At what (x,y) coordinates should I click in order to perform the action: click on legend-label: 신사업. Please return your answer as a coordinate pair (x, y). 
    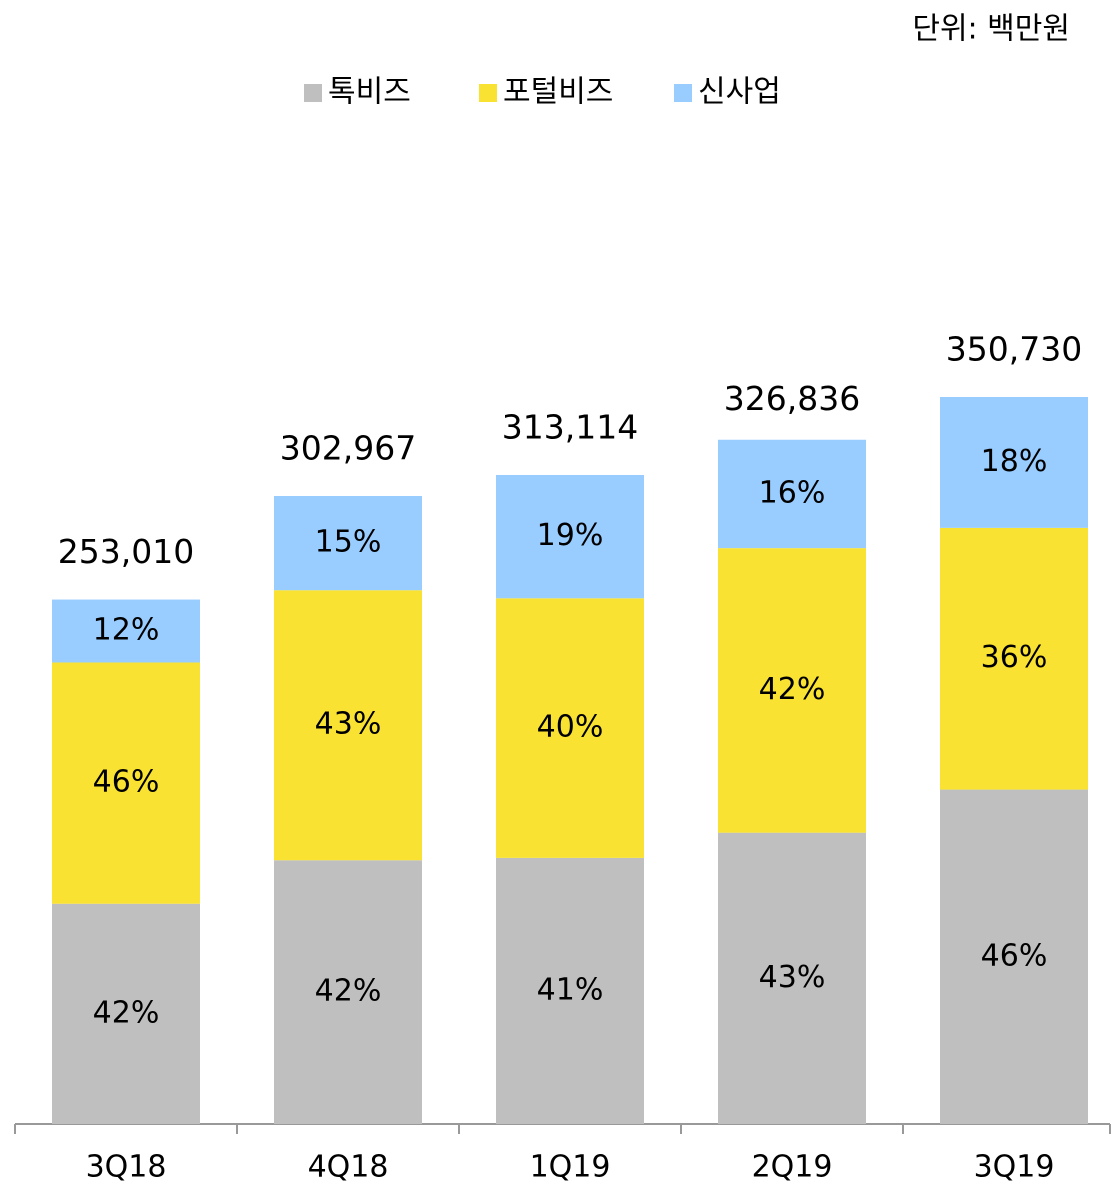
    Looking at the image, I should click on (739, 92).